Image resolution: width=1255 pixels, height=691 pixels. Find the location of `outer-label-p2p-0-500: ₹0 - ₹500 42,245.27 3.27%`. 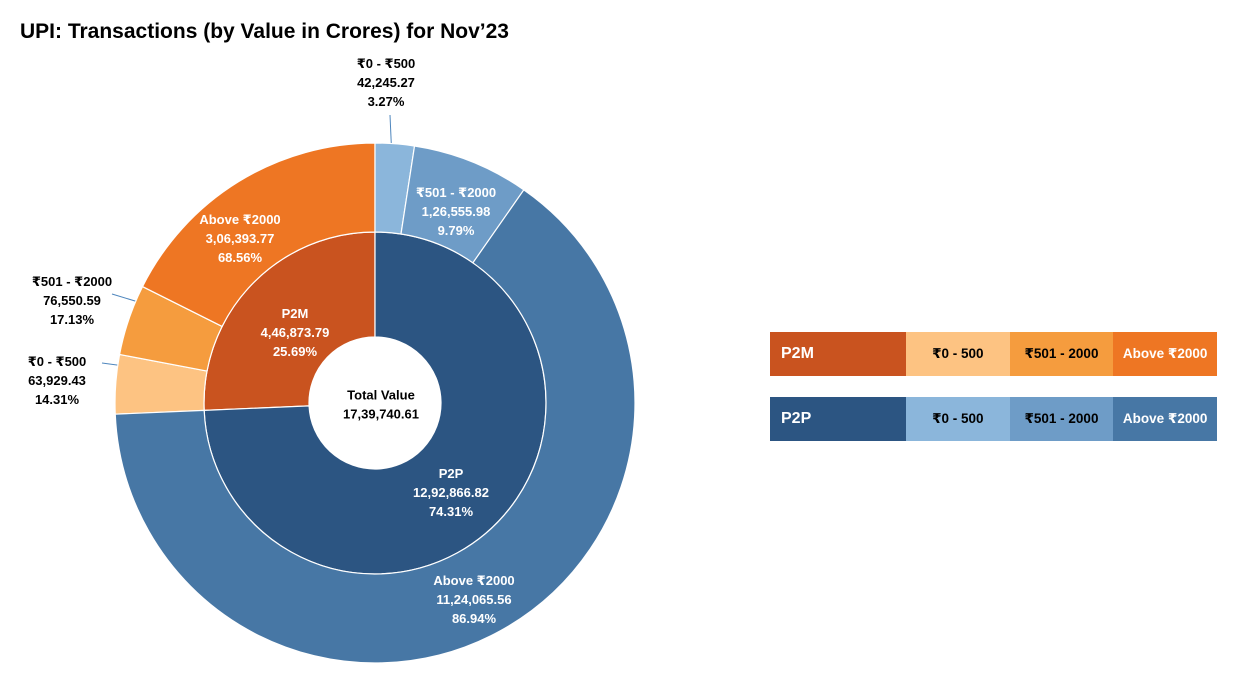

outer-label-p2p-0-500: ₹0 - ₹500 42,245.27 3.27% is located at coordinates (386, 82).